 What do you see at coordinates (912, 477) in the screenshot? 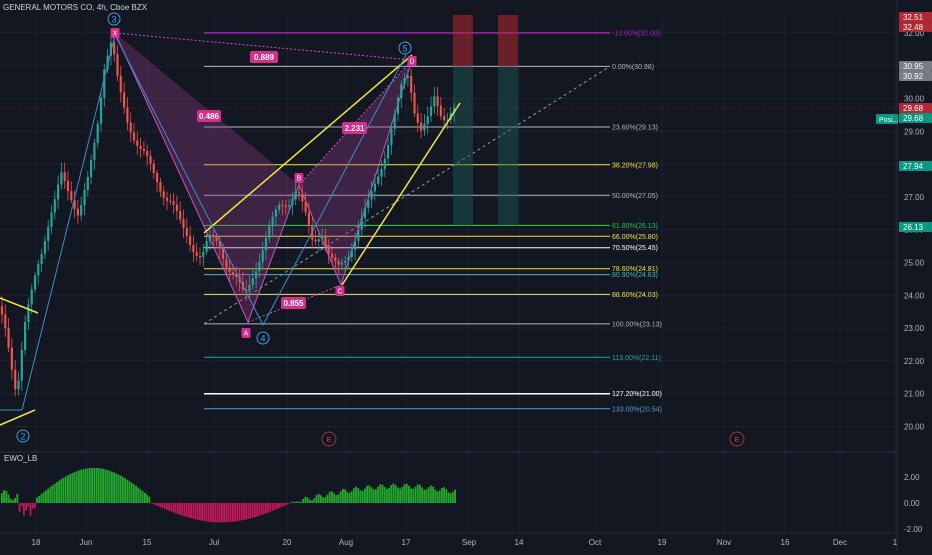
I see `indicator-tick-label: 2.00` at bounding box center [912, 477].